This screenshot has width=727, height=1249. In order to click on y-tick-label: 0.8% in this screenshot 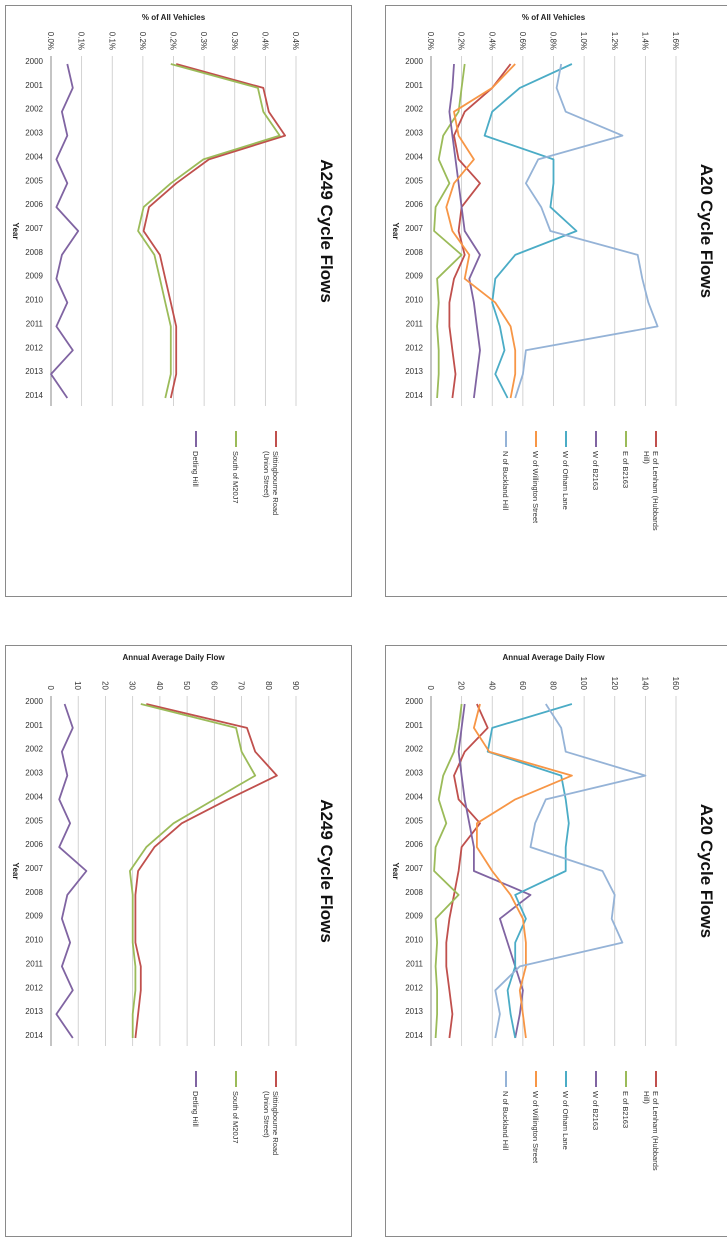, I will do `click(553, 41)`.